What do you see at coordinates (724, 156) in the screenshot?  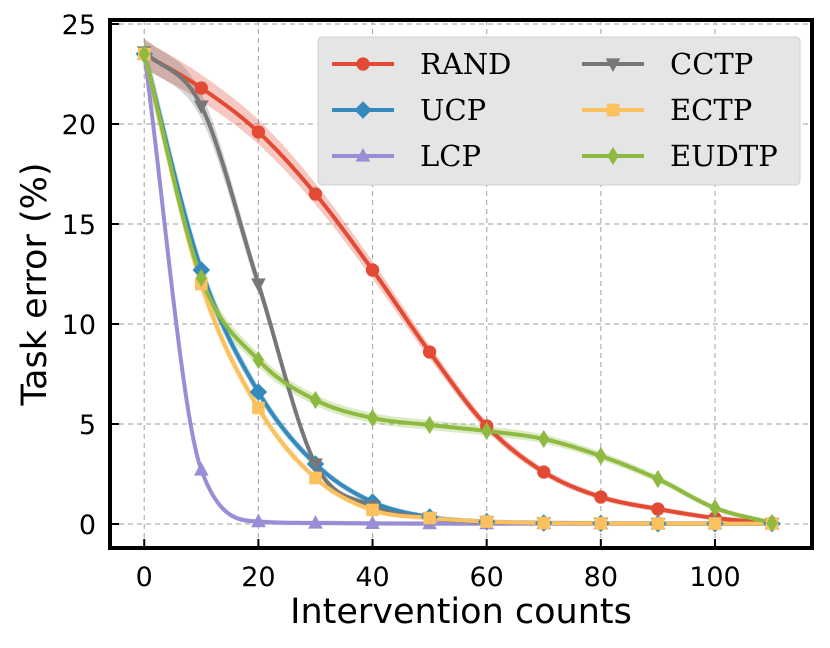 I see `legend-label-eudtp: EUDTP` at bounding box center [724, 156].